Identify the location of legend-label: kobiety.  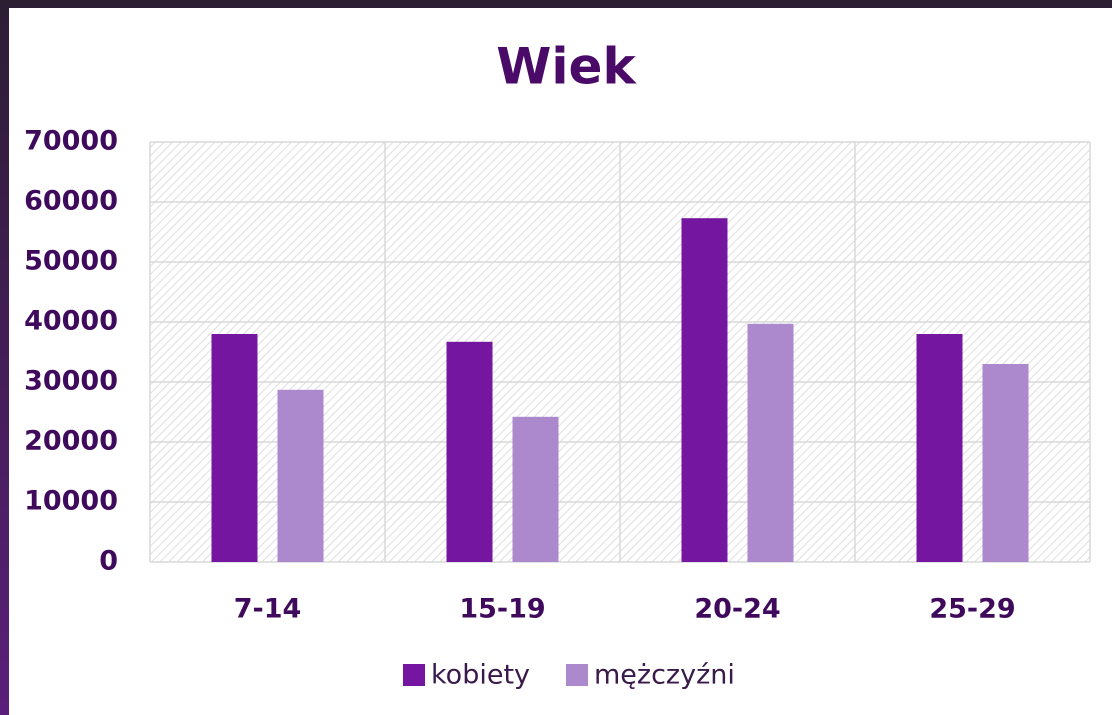
(480, 675).